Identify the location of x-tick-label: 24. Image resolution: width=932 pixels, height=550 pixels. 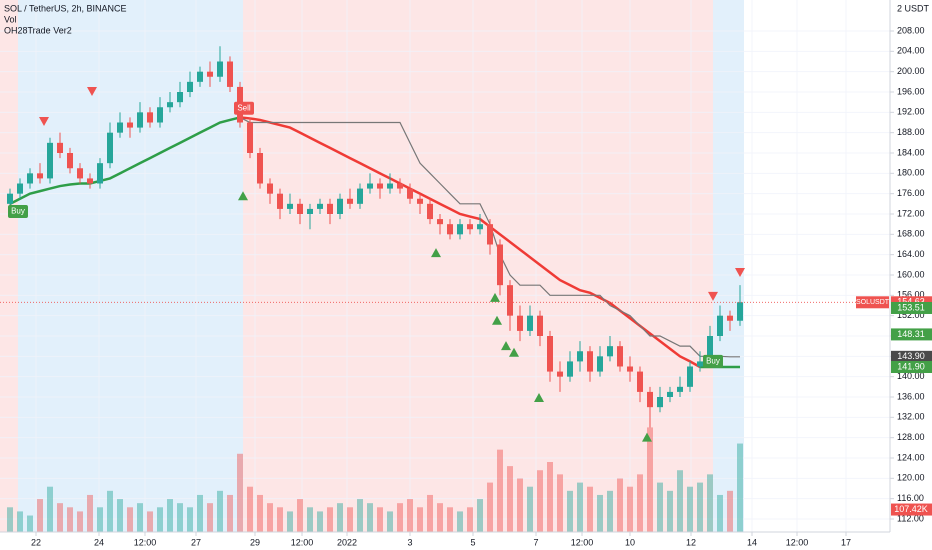
(99, 542).